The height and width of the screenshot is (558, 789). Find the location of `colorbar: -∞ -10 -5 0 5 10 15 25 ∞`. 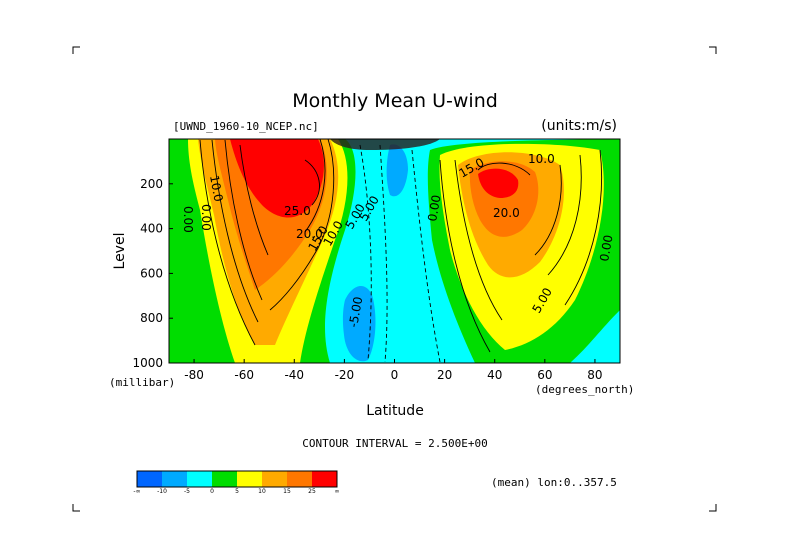

colorbar: -∞ -10 -5 0 5 10 15 25 ∞ is located at coordinates (236, 482).